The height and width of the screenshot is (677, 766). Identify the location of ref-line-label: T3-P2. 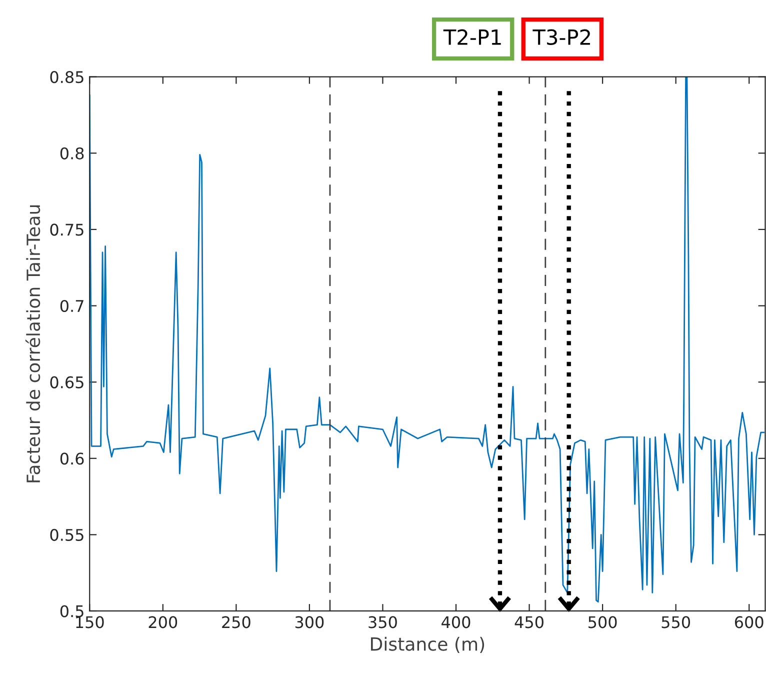
(561, 37).